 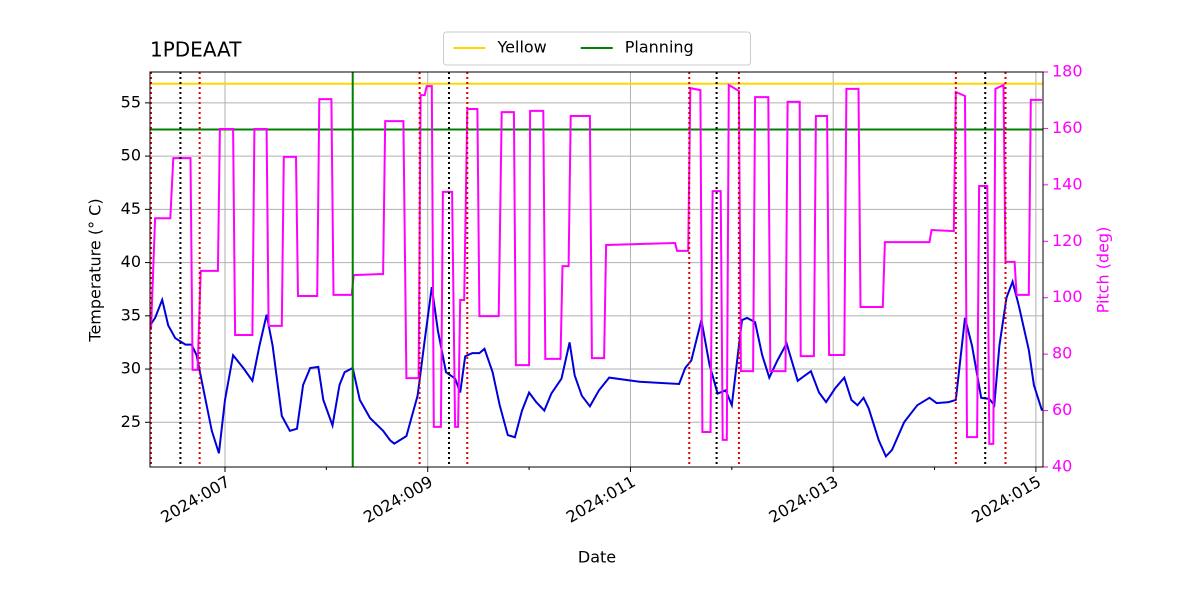 What do you see at coordinates (131, 101) in the screenshot?
I see `y-tick-label: 55` at bounding box center [131, 101].